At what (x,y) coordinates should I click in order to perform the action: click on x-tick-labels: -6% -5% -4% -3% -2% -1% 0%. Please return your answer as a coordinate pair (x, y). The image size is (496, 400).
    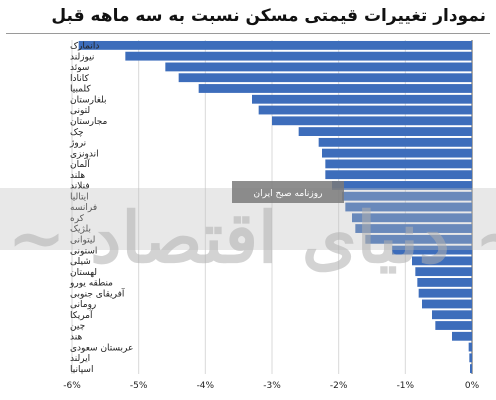
    Looking at the image, I should click on (271, 386).